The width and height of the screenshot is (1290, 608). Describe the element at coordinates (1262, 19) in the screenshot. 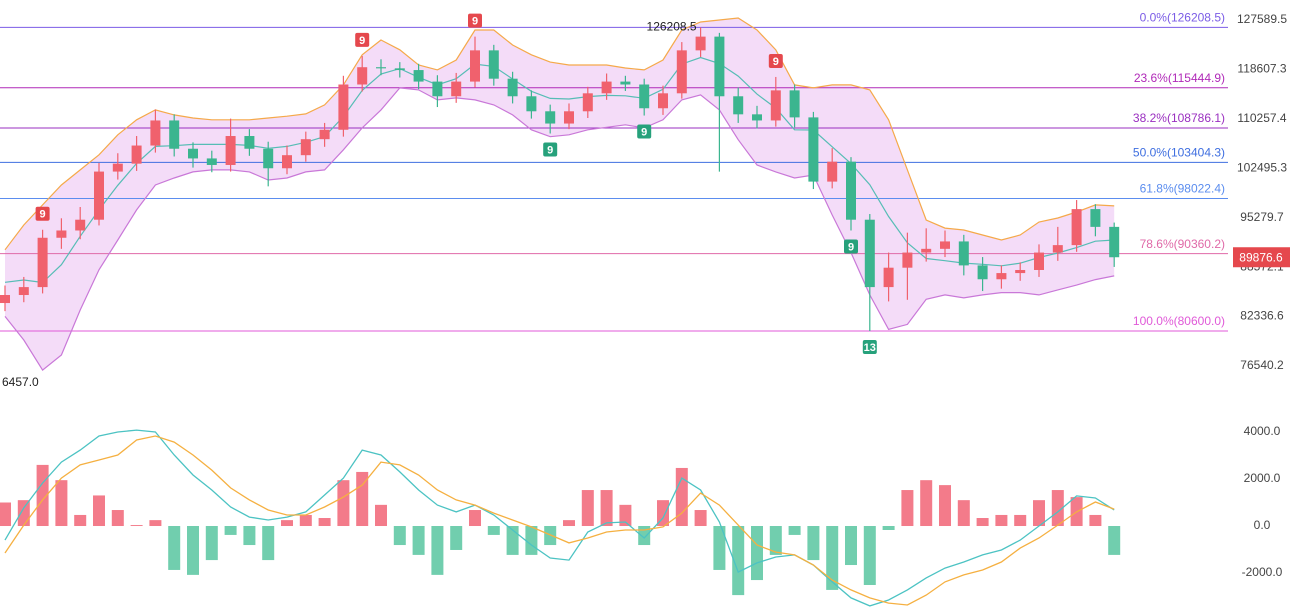

I see `y-tick-label: 127589.5` at that location.